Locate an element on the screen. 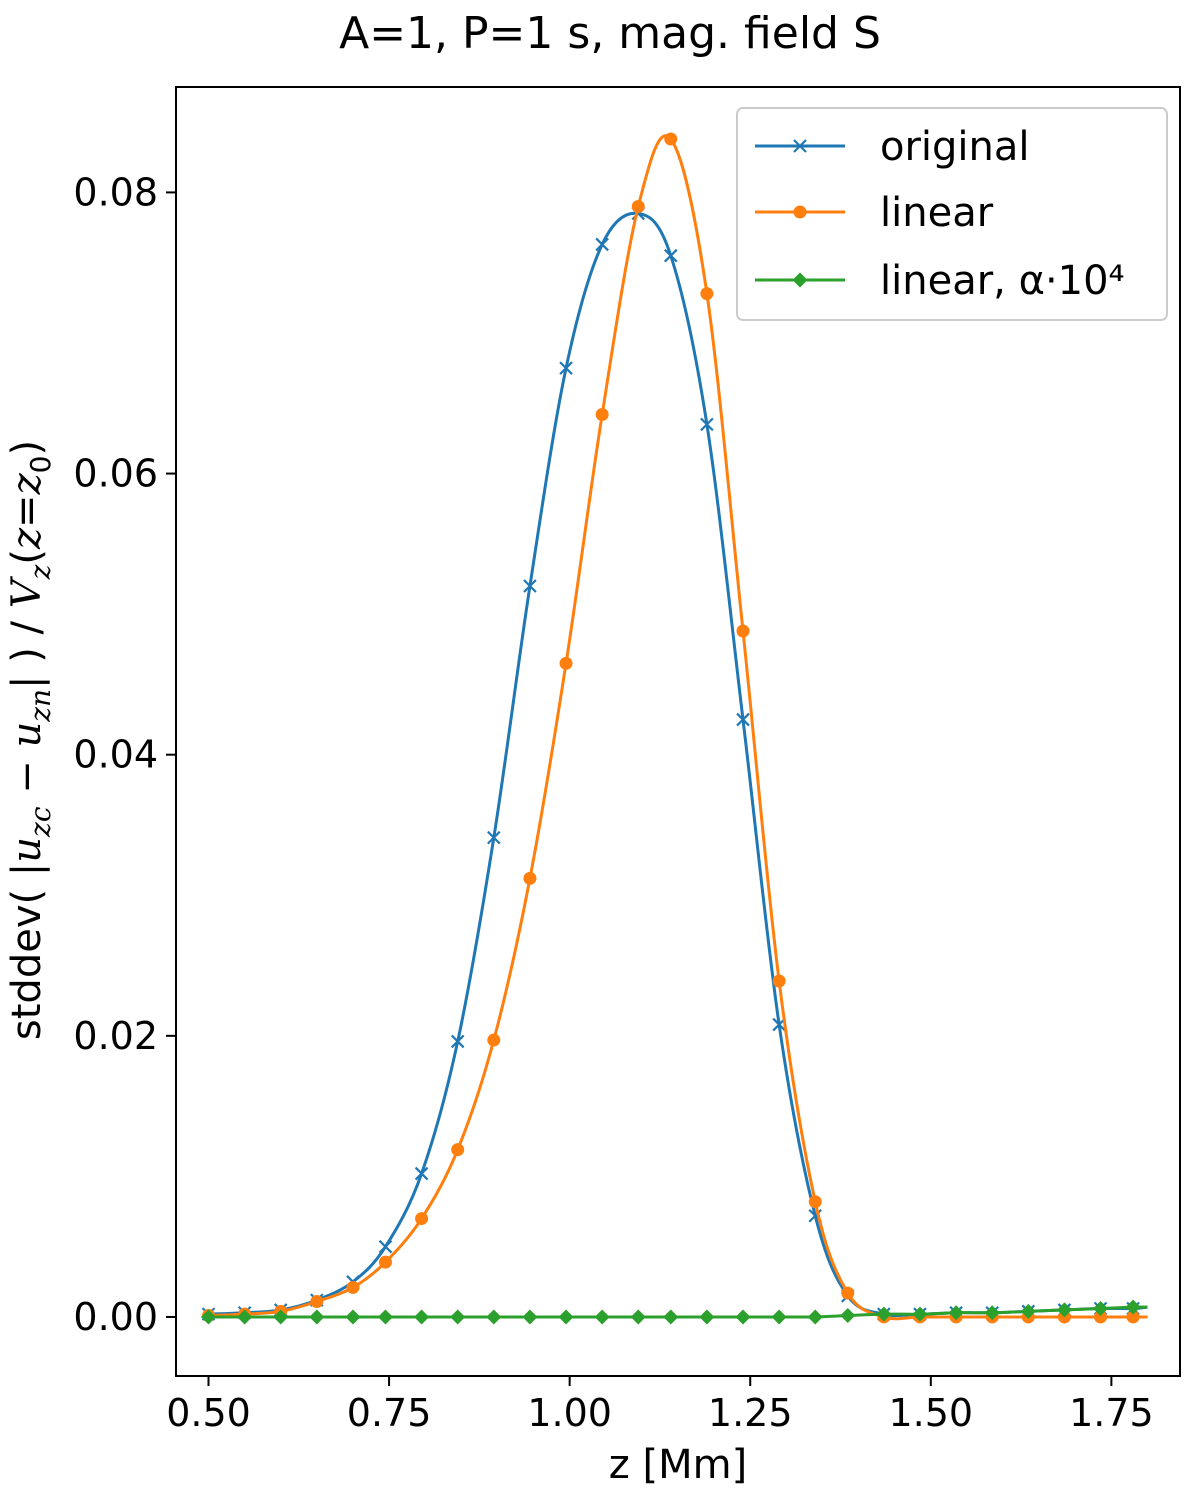 This screenshot has height=1489, width=1200. x-axis-label: z [Mm] is located at coordinates (678, 1465).